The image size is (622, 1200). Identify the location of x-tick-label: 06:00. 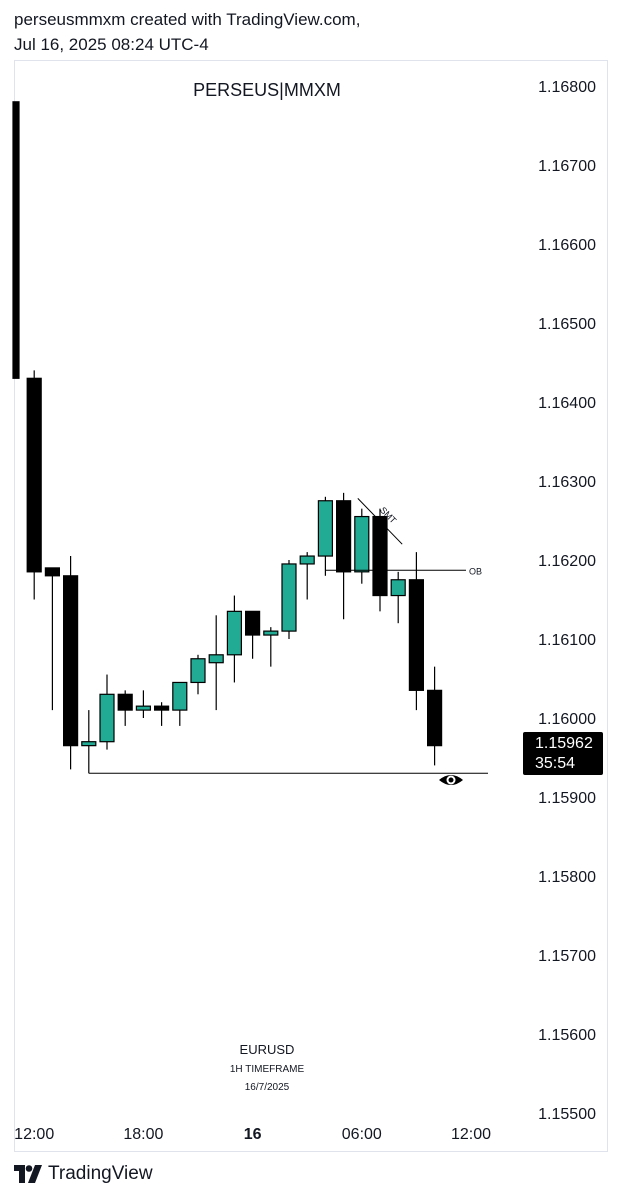
(362, 1134).